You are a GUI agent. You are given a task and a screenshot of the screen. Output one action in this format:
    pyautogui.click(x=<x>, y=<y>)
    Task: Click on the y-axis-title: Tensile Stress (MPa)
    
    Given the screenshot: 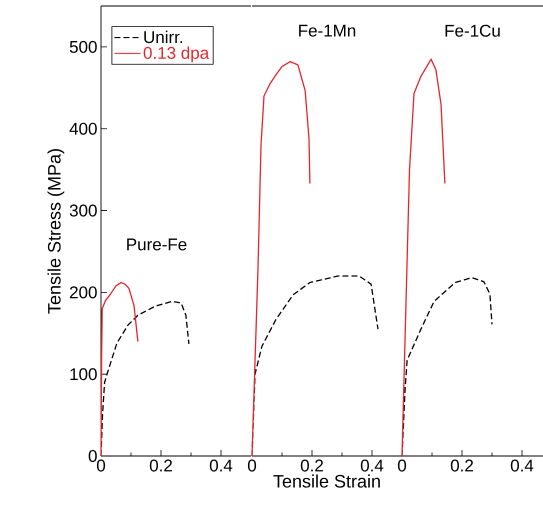 What is the action you would take?
    pyautogui.click(x=55, y=231)
    